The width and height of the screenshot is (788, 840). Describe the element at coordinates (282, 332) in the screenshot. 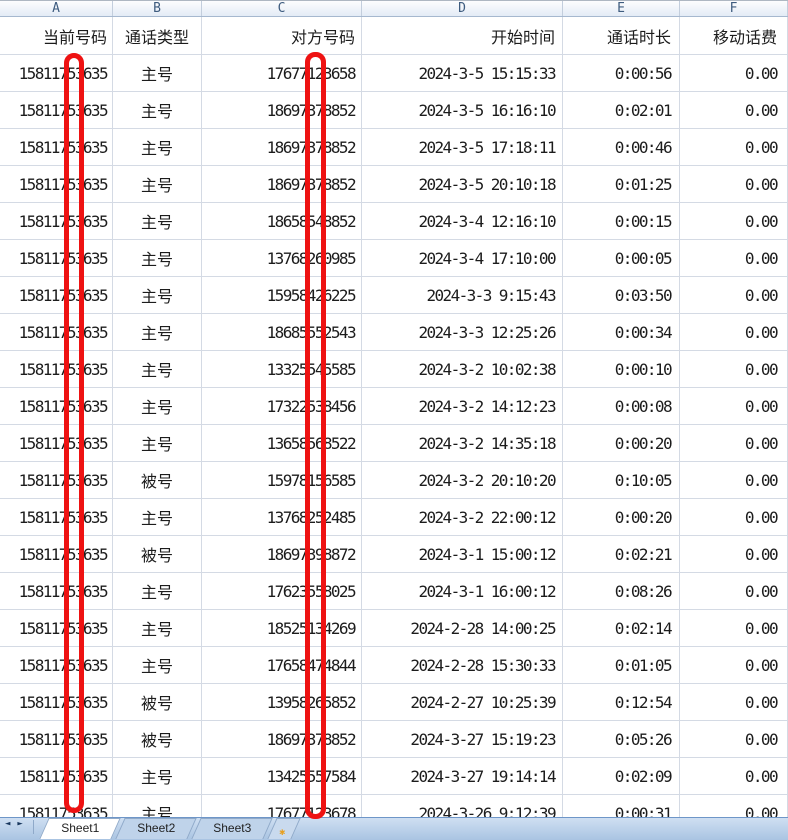

I see `cell-other-number: 18685552543` at that location.